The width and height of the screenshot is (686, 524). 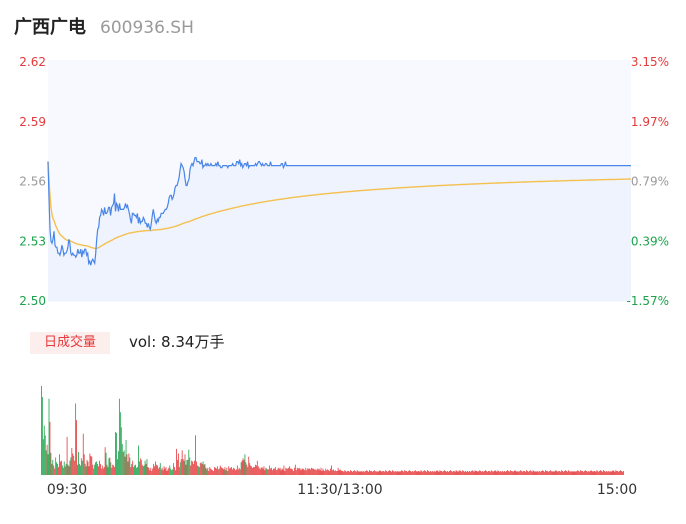 What do you see at coordinates (648, 181) in the screenshot?
I see `percent-axis-right: 3.15% 1.97% 0.79% -0.39% -1.57%` at bounding box center [648, 181].